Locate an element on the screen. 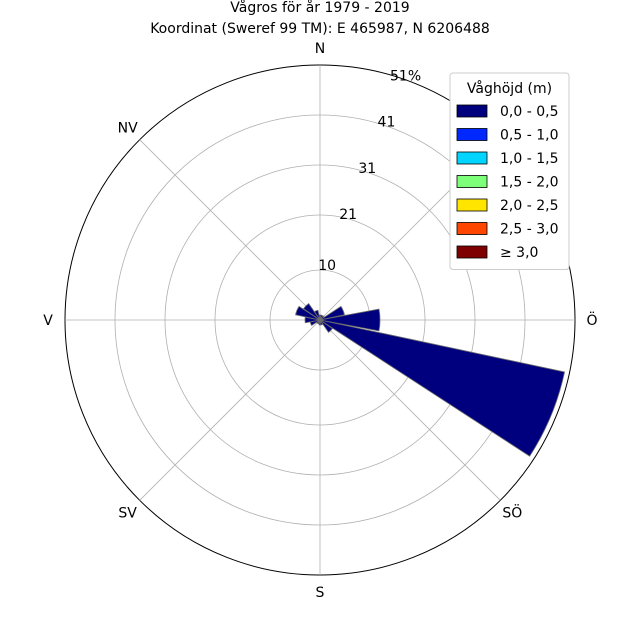 The height and width of the screenshot is (640, 640). direction-label: S is located at coordinates (320, 593).